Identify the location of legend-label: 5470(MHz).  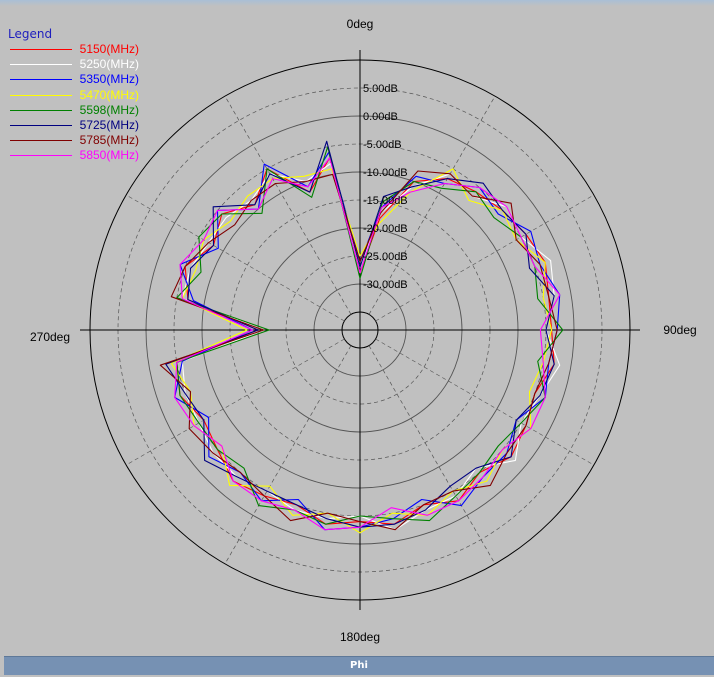
(109, 94).